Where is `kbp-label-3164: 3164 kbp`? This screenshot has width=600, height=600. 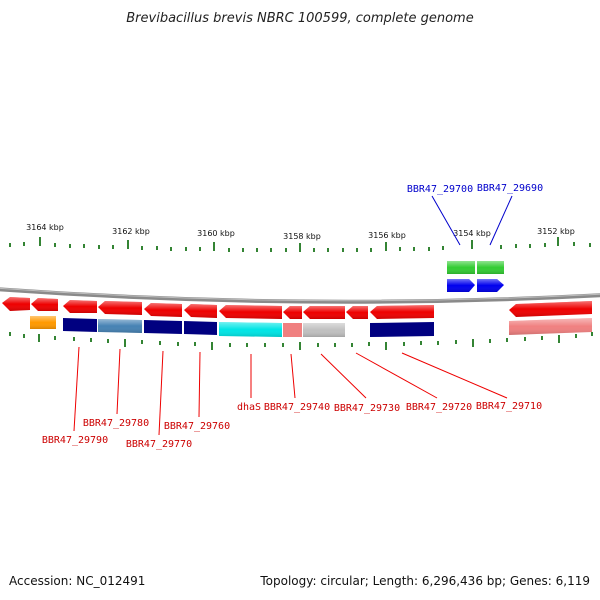
kbp-label-3164: 3164 kbp is located at coordinates (45, 227).